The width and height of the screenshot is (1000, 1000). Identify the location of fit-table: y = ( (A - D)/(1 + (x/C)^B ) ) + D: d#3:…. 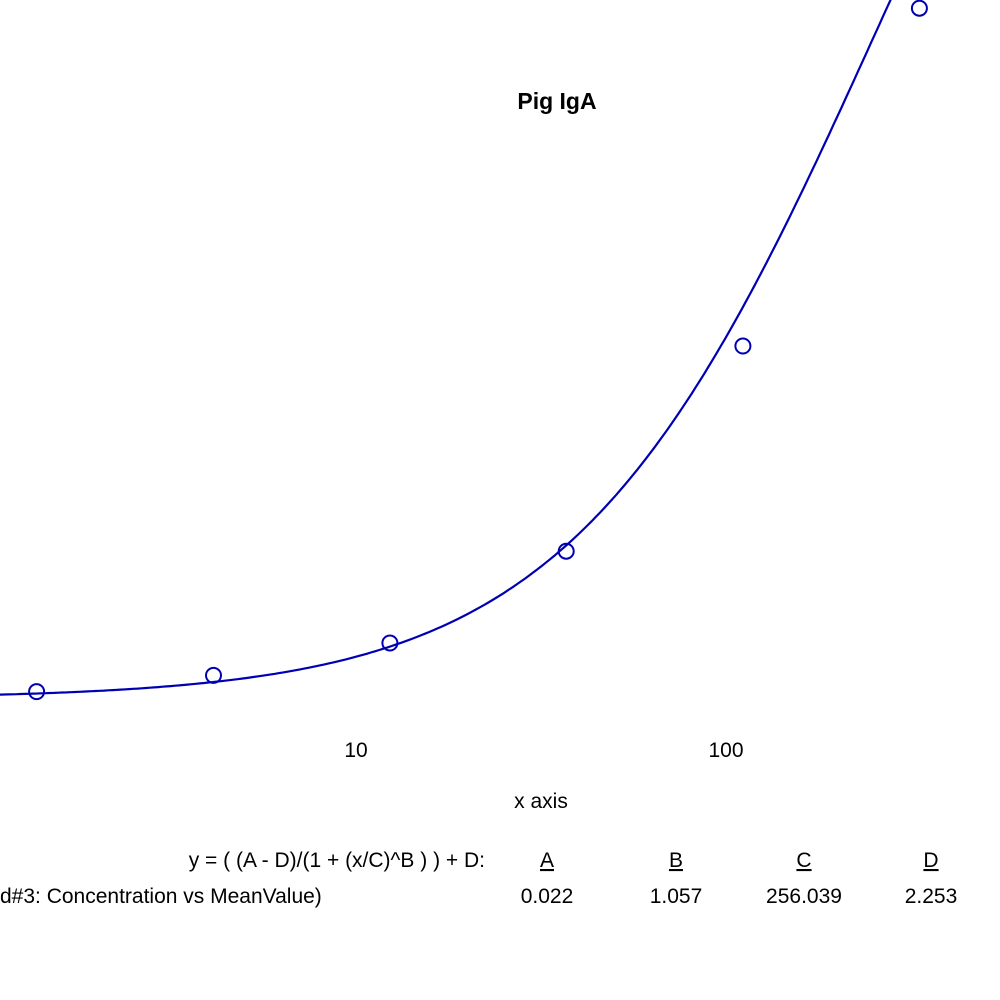
(478, 878).